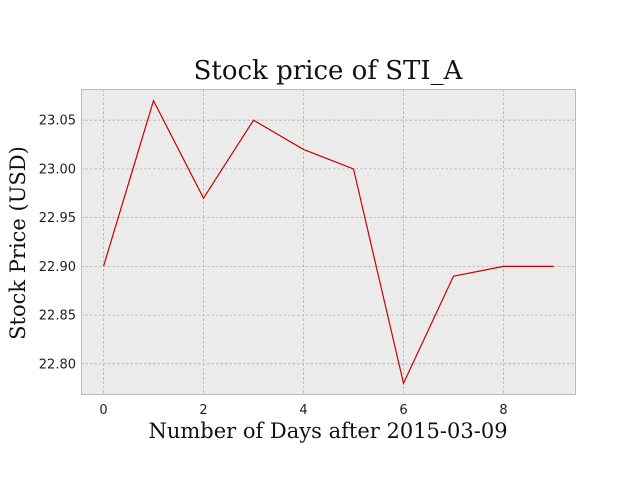 The height and width of the screenshot is (480, 640). What do you see at coordinates (103, 410) in the screenshot?
I see `x-tick-label: 0` at bounding box center [103, 410].